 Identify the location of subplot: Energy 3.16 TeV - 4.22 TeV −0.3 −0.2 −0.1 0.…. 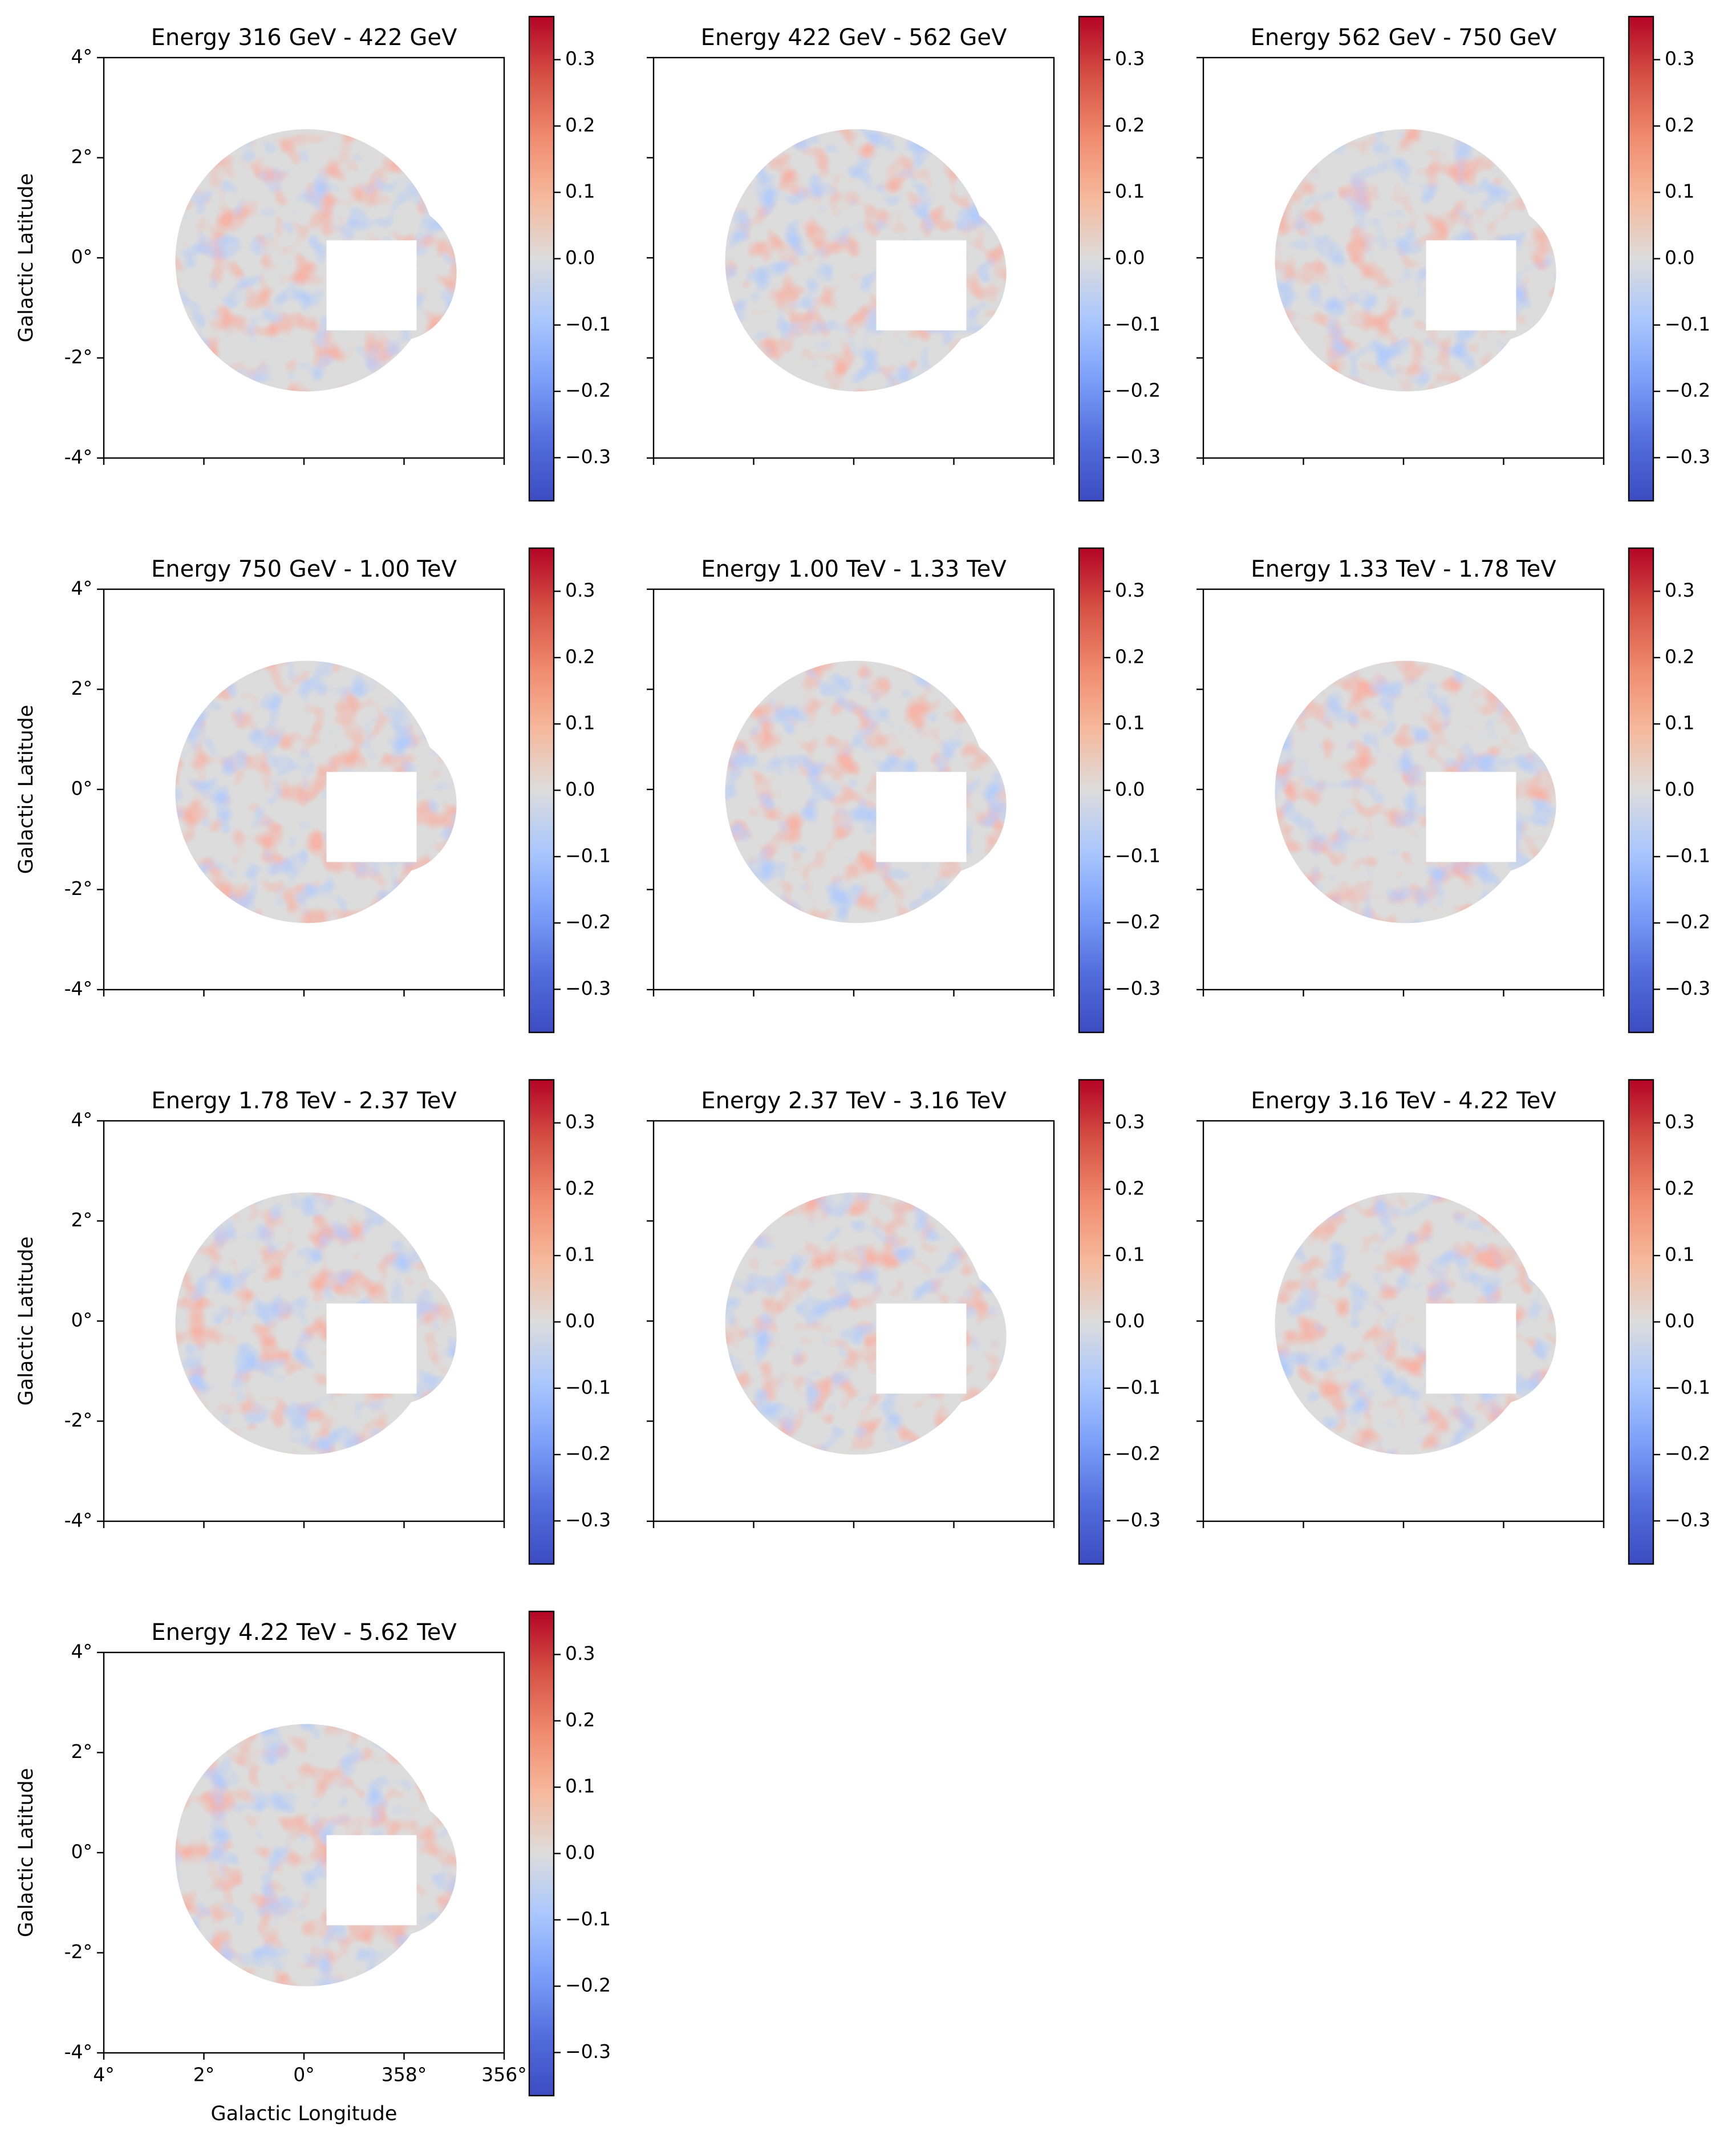
(1453, 1322).